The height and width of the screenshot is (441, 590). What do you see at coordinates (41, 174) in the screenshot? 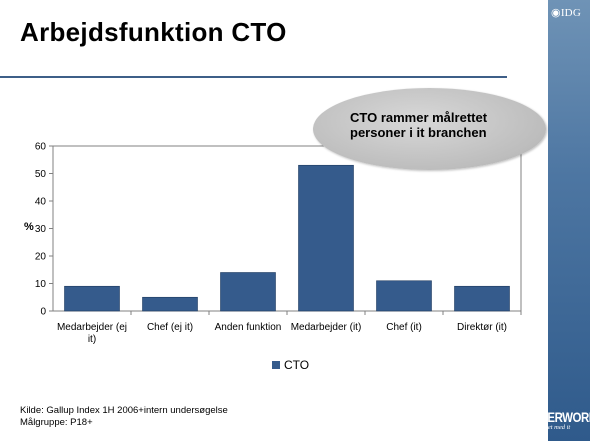
I see `y-tick-label: 50` at bounding box center [41, 174].